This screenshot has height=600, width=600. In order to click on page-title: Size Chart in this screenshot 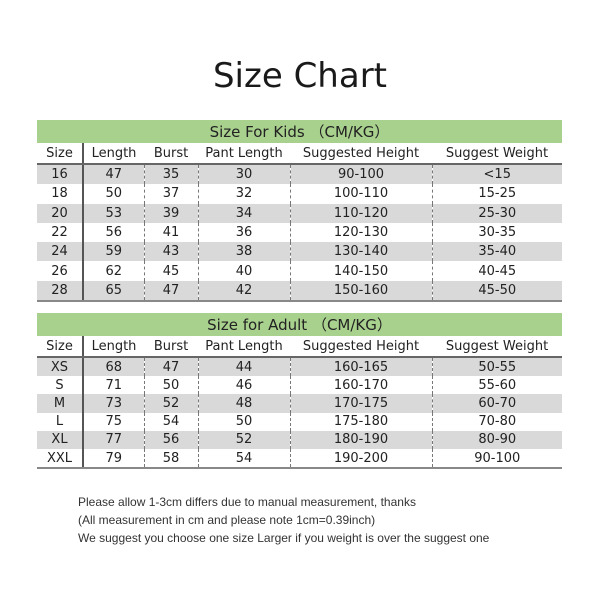, I will do `click(300, 76)`.